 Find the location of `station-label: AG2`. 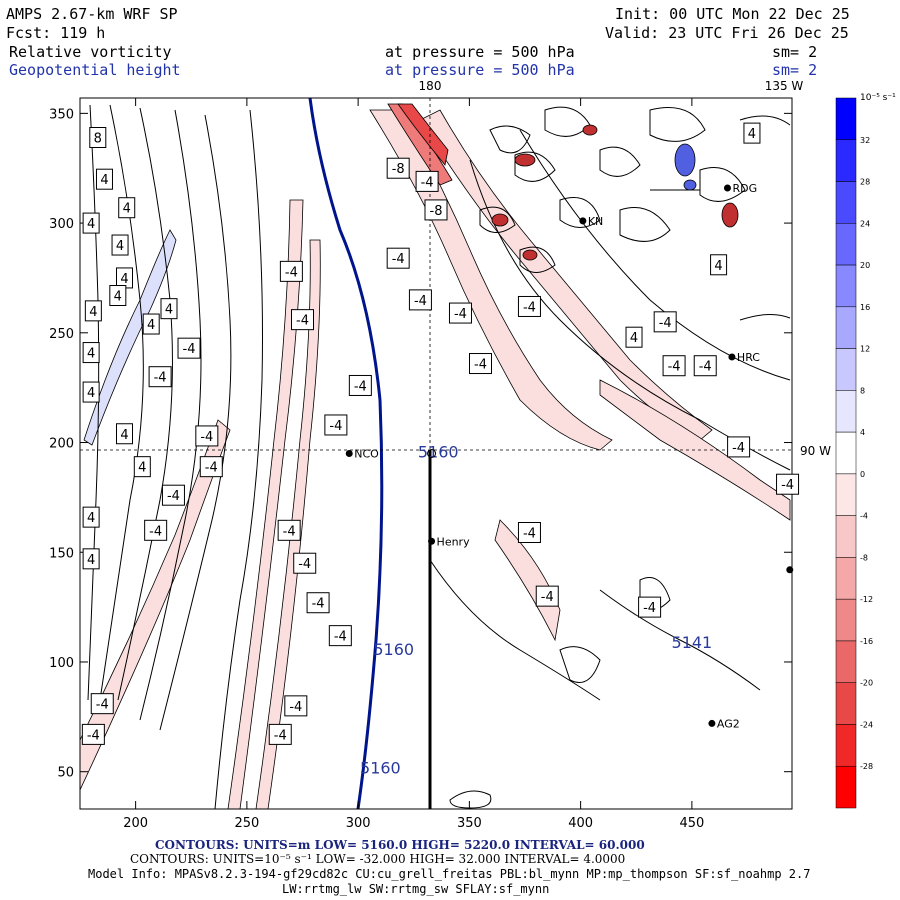

station-label: AG2 is located at coordinates (728, 723).